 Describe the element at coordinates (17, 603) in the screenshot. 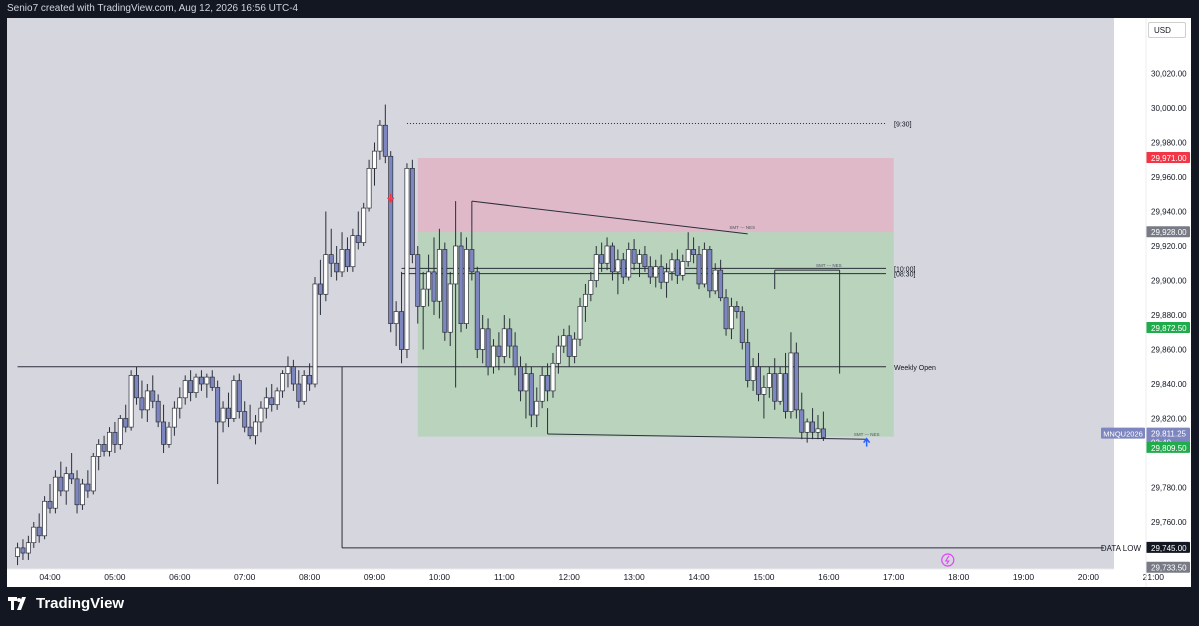

I see `tradingview-logo-icon` at that location.